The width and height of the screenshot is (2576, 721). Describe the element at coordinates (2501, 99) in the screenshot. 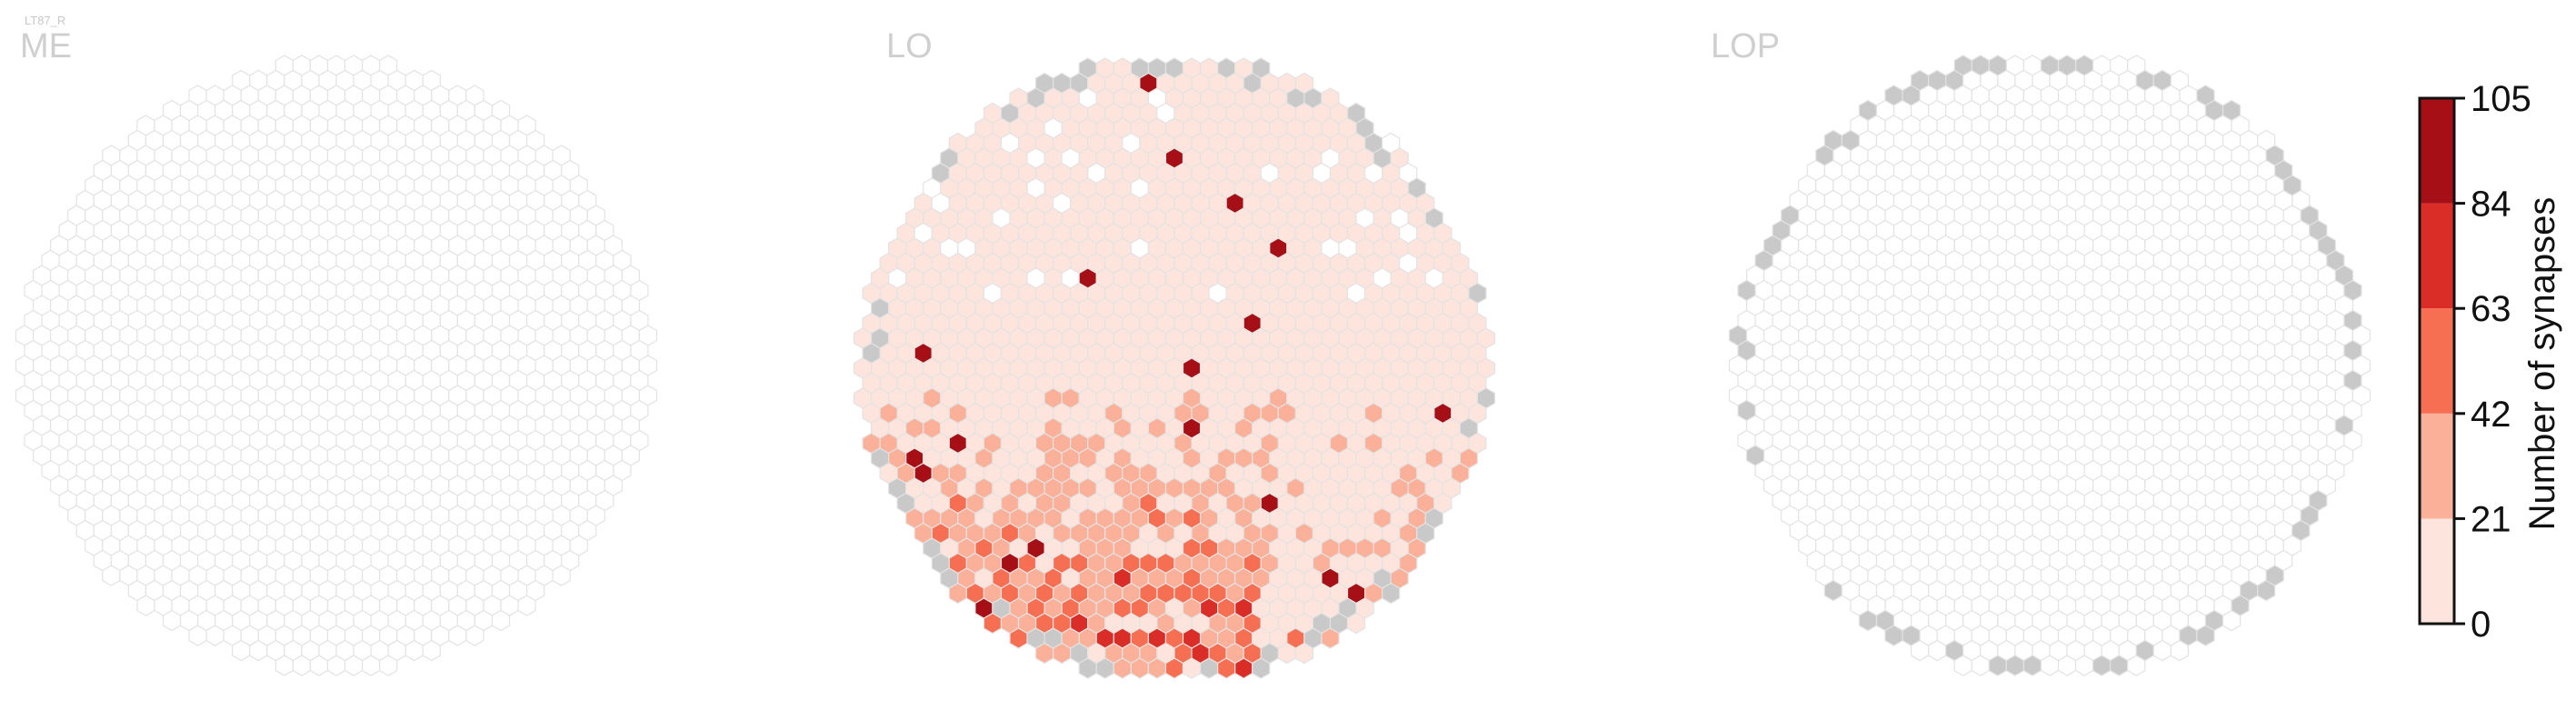

I see `colorbar-tick-label: 105` at that location.